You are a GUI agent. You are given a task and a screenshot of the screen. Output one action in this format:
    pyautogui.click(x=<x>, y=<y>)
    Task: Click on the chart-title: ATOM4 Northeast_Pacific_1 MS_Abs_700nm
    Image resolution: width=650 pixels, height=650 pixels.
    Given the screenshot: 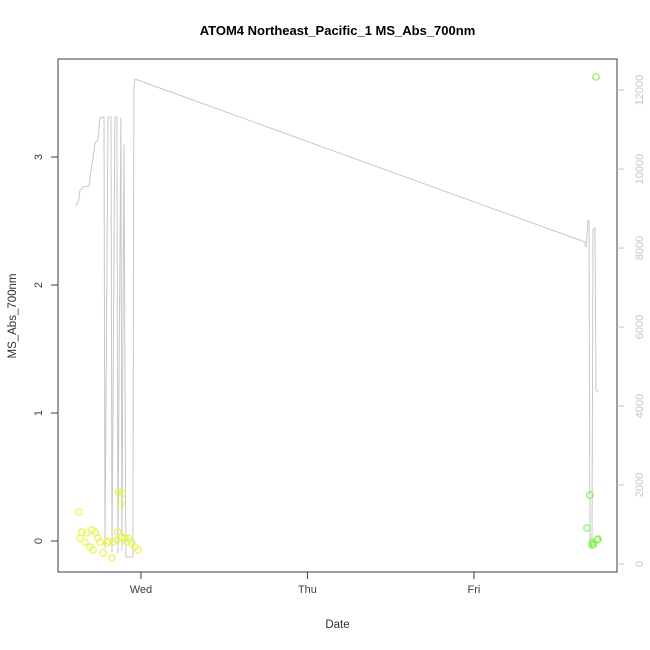 What is the action you would take?
    pyautogui.click(x=337, y=30)
    